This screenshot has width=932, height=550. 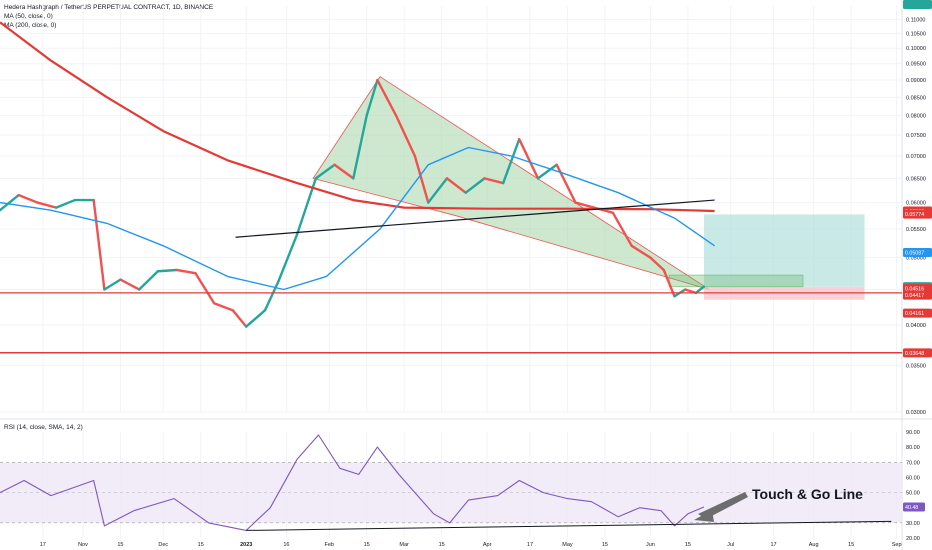 I want to click on x-tick-label: 2023, so click(x=246, y=545).